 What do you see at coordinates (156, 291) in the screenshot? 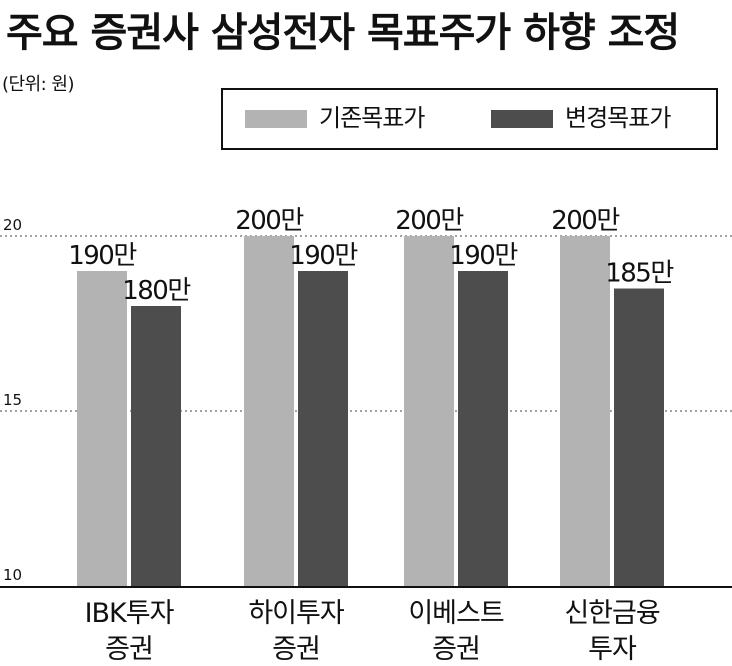
I see `data-label: 180만` at bounding box center [156, 291].